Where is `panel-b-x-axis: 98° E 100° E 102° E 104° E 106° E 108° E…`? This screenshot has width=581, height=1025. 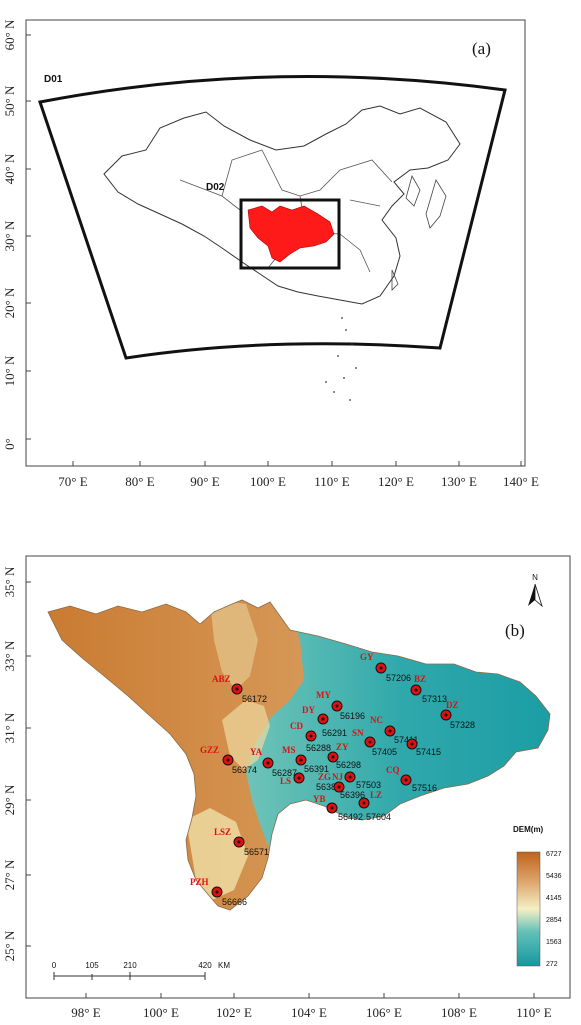 panel-b-x-axis: 98° E 100° E 102° E 104° E 106° E 108° E… is located at coordinates (311, 1006).